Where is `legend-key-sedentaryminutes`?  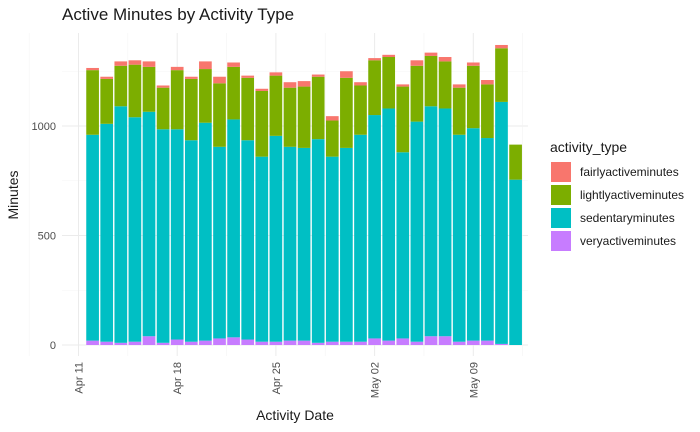
legend-key-sedentaryminutes is located at coordinates (561, 218).